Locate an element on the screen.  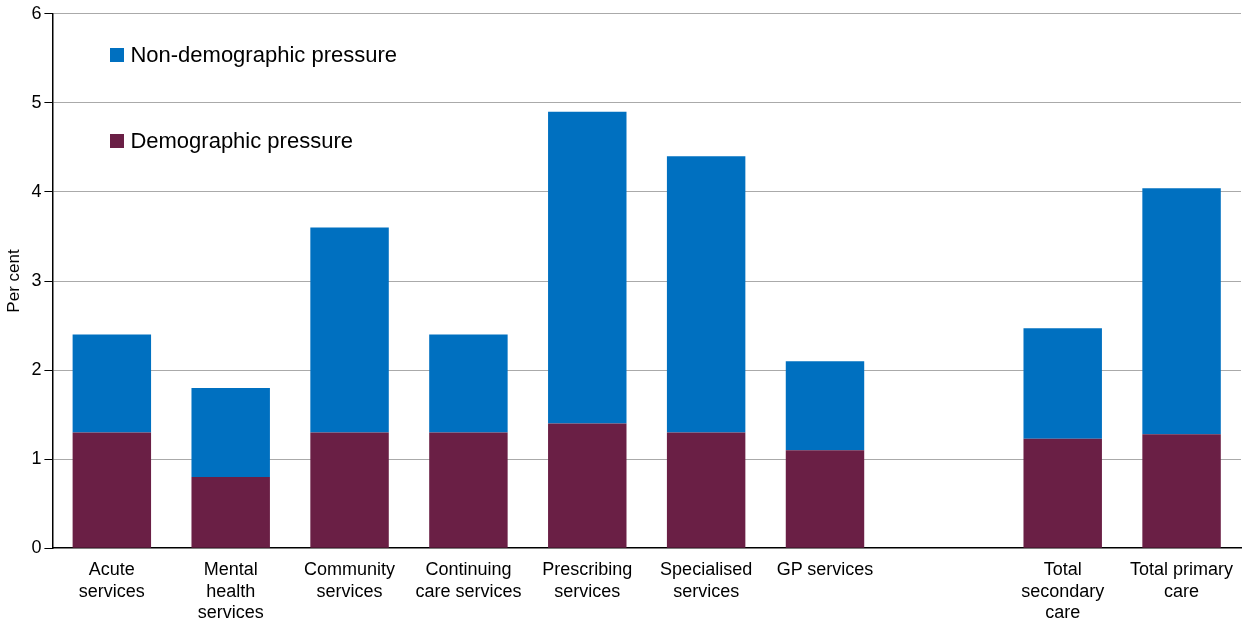
x-tick-label: Specialised services is located at coordinates (706, 579).